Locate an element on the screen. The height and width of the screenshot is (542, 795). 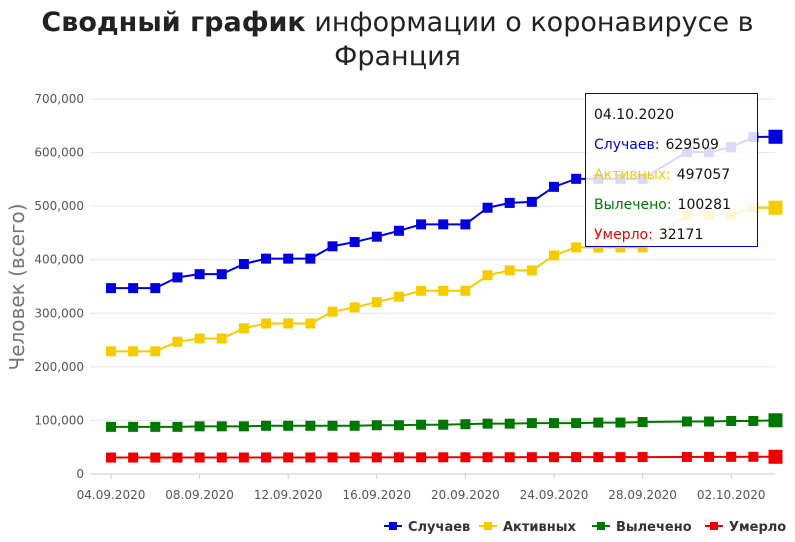
x-tick-label: 12.09.2020 is located at coordinates (288, 495).